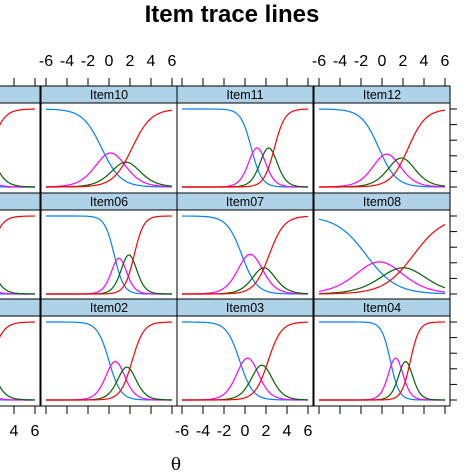 This screenshot has width=474, height=474. What do you see at coordinates (382, 308) in the screenshot?
I see `panel-label: Item04` at bounding box center [382, 308].